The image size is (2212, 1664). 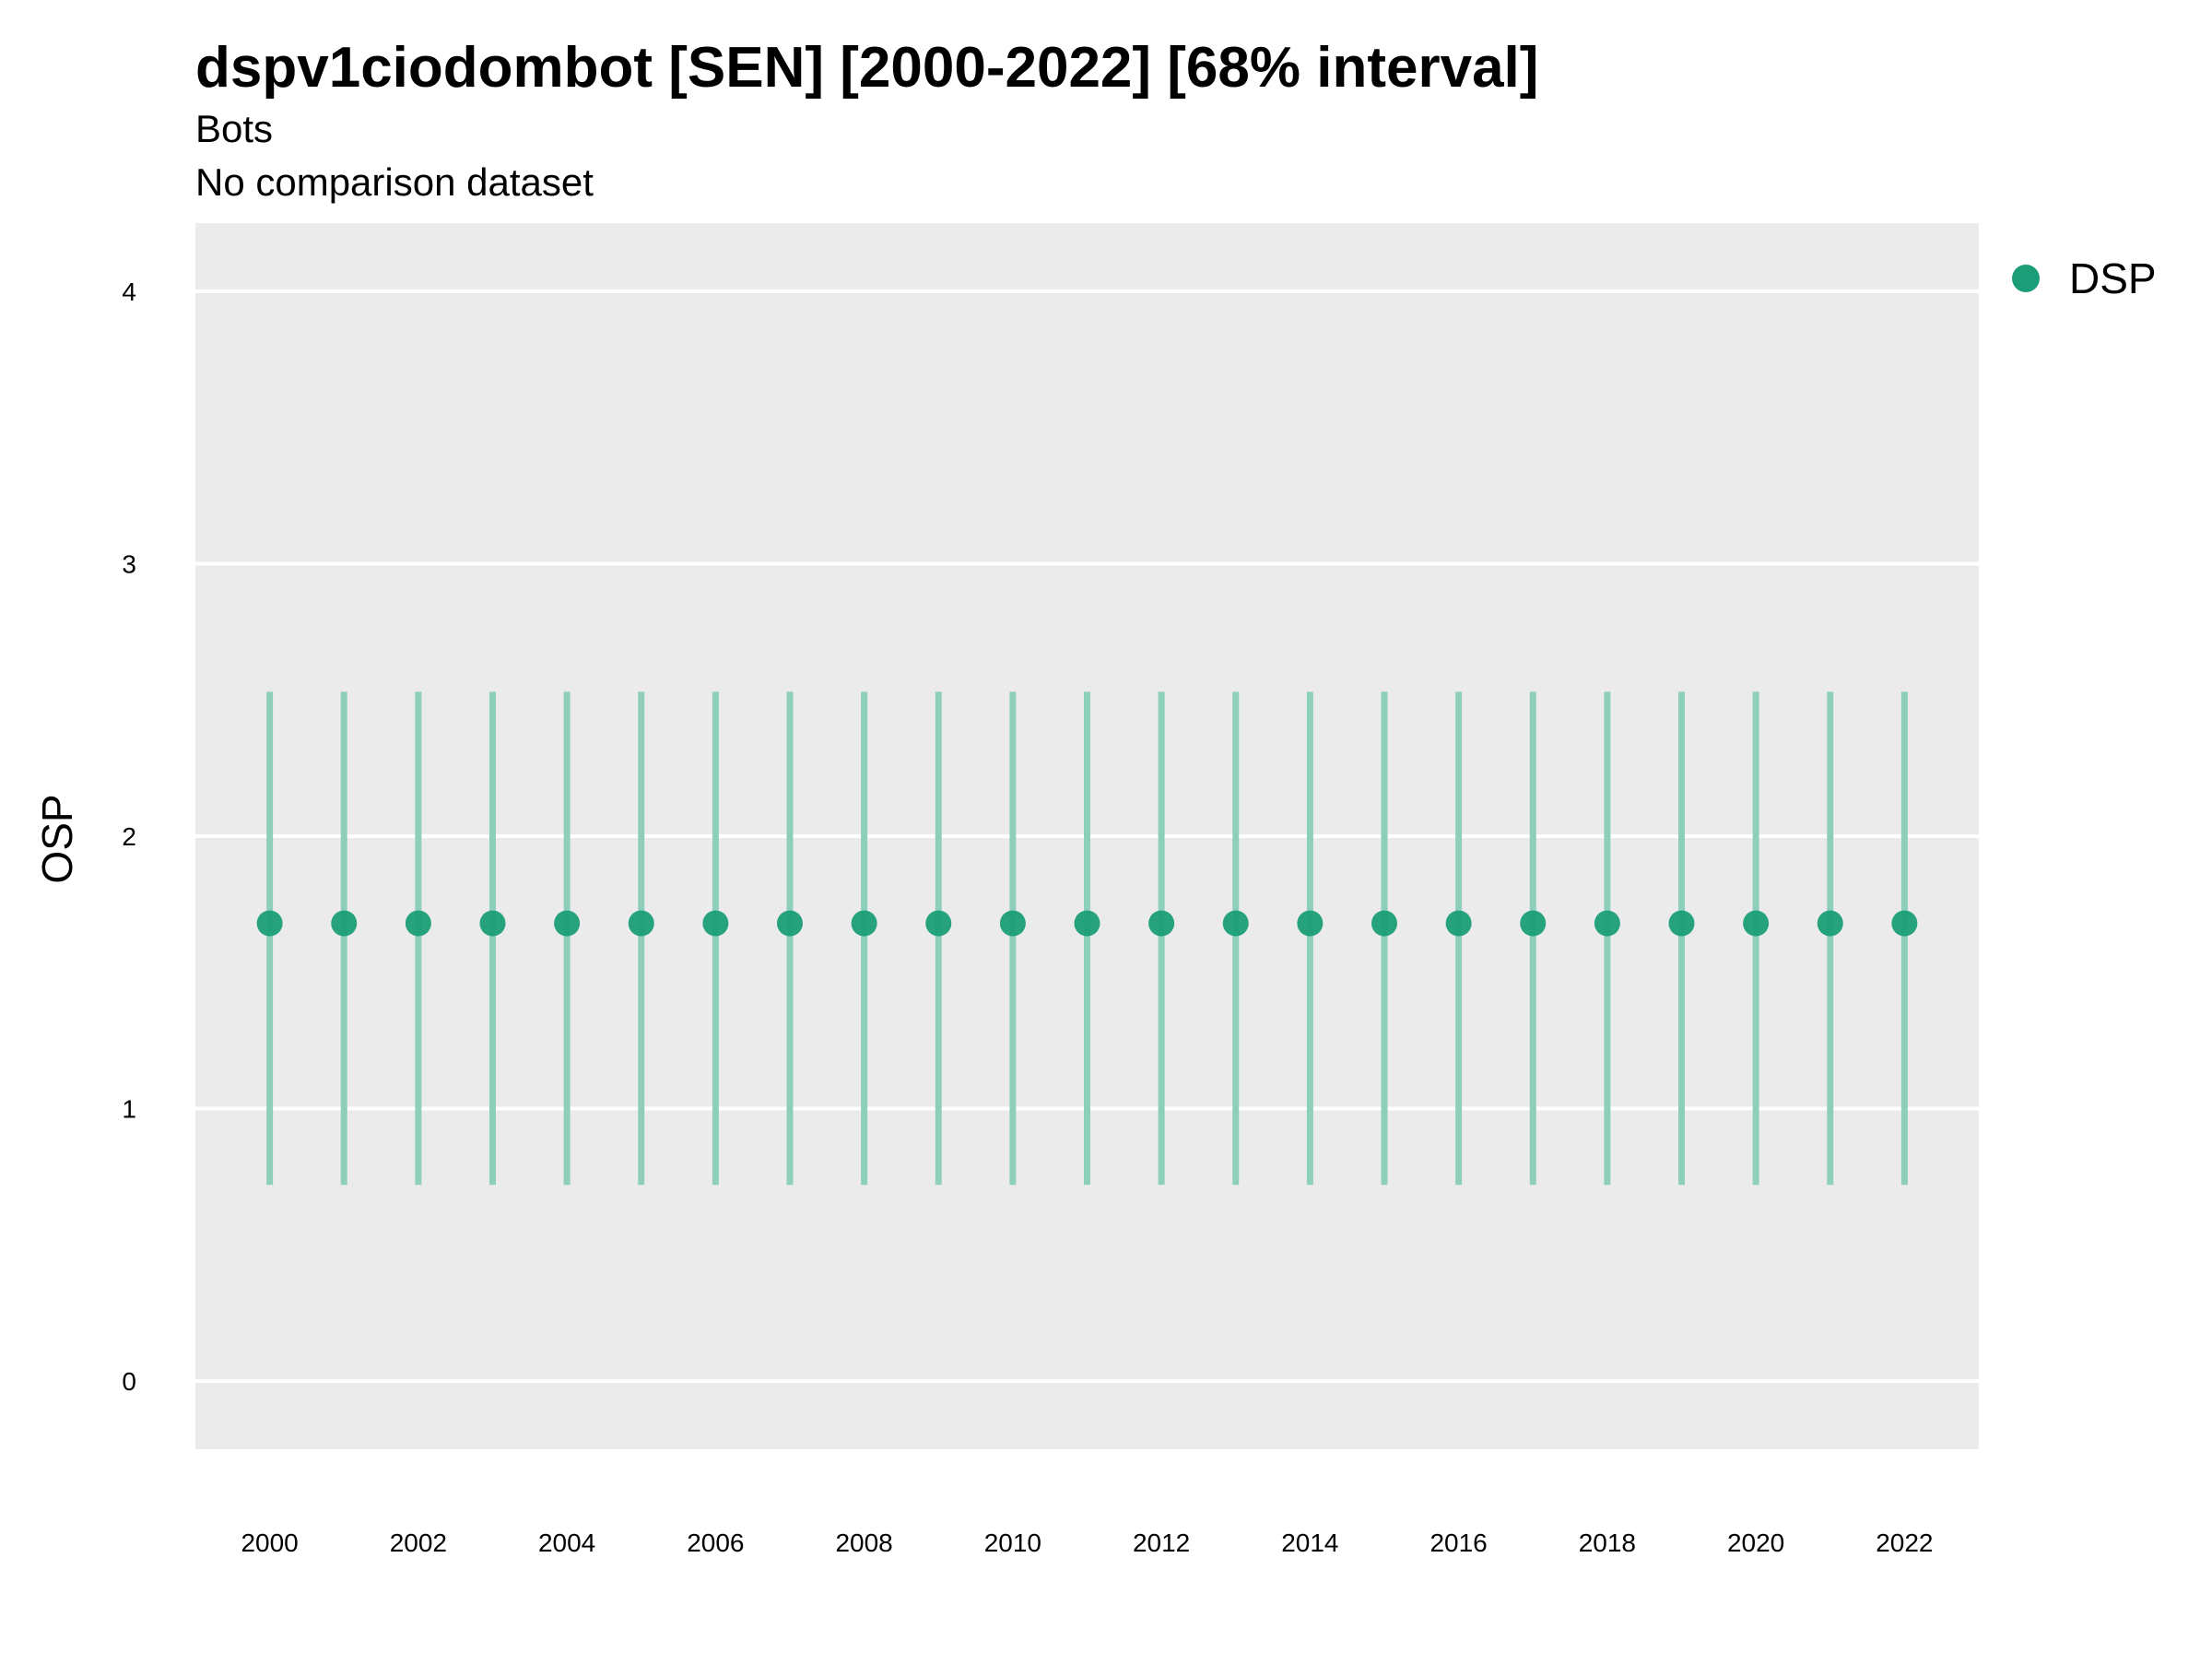 What do you see at coordinates (1904, 1542) in the screenshot?
I see `x-tick-label: 2022` at bounding box center [1904, 1542].